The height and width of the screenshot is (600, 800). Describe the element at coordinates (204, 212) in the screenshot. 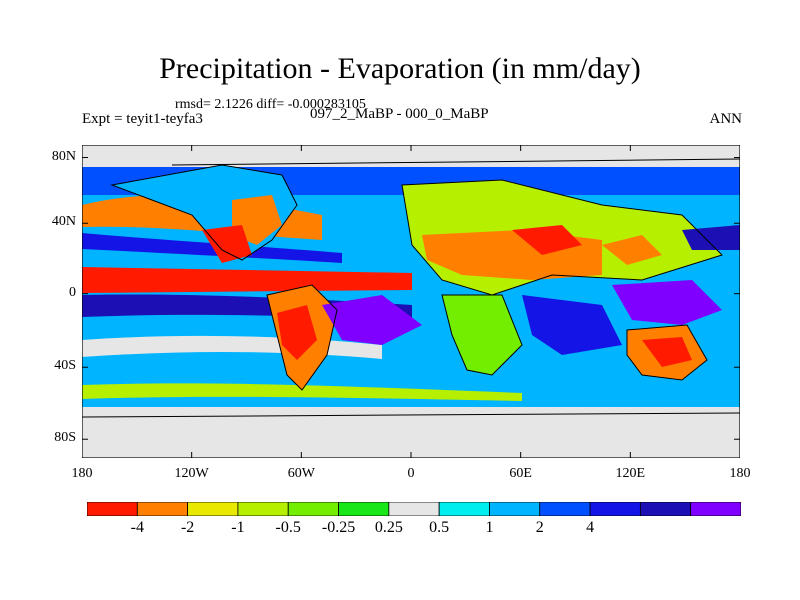

I see `outline-north-america` at that location.